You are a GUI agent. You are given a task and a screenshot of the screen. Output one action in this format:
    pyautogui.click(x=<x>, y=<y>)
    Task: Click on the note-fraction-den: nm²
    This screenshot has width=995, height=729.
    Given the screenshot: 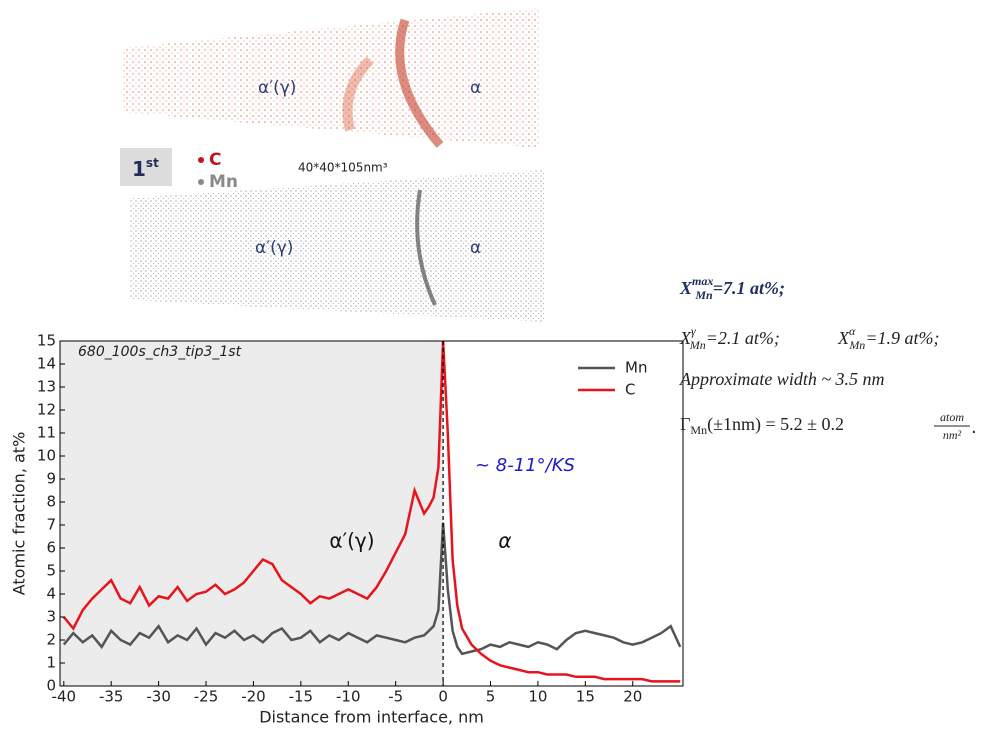 What is the action you would take?
    pyautogui.click(x=952, y=435)
    